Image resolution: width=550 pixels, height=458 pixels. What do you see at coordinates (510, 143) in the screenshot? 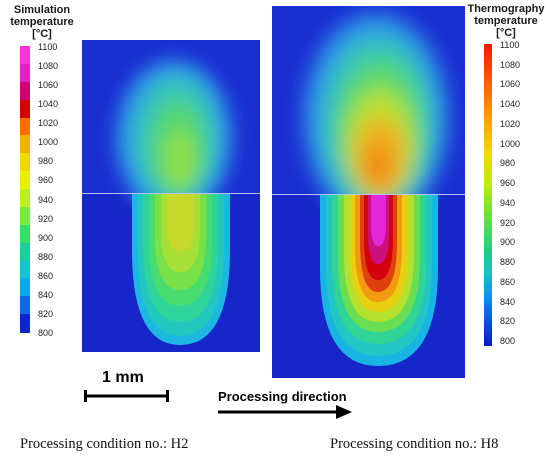
I see `thermography-tick-label: 1000` at bounding box center [510, 143].